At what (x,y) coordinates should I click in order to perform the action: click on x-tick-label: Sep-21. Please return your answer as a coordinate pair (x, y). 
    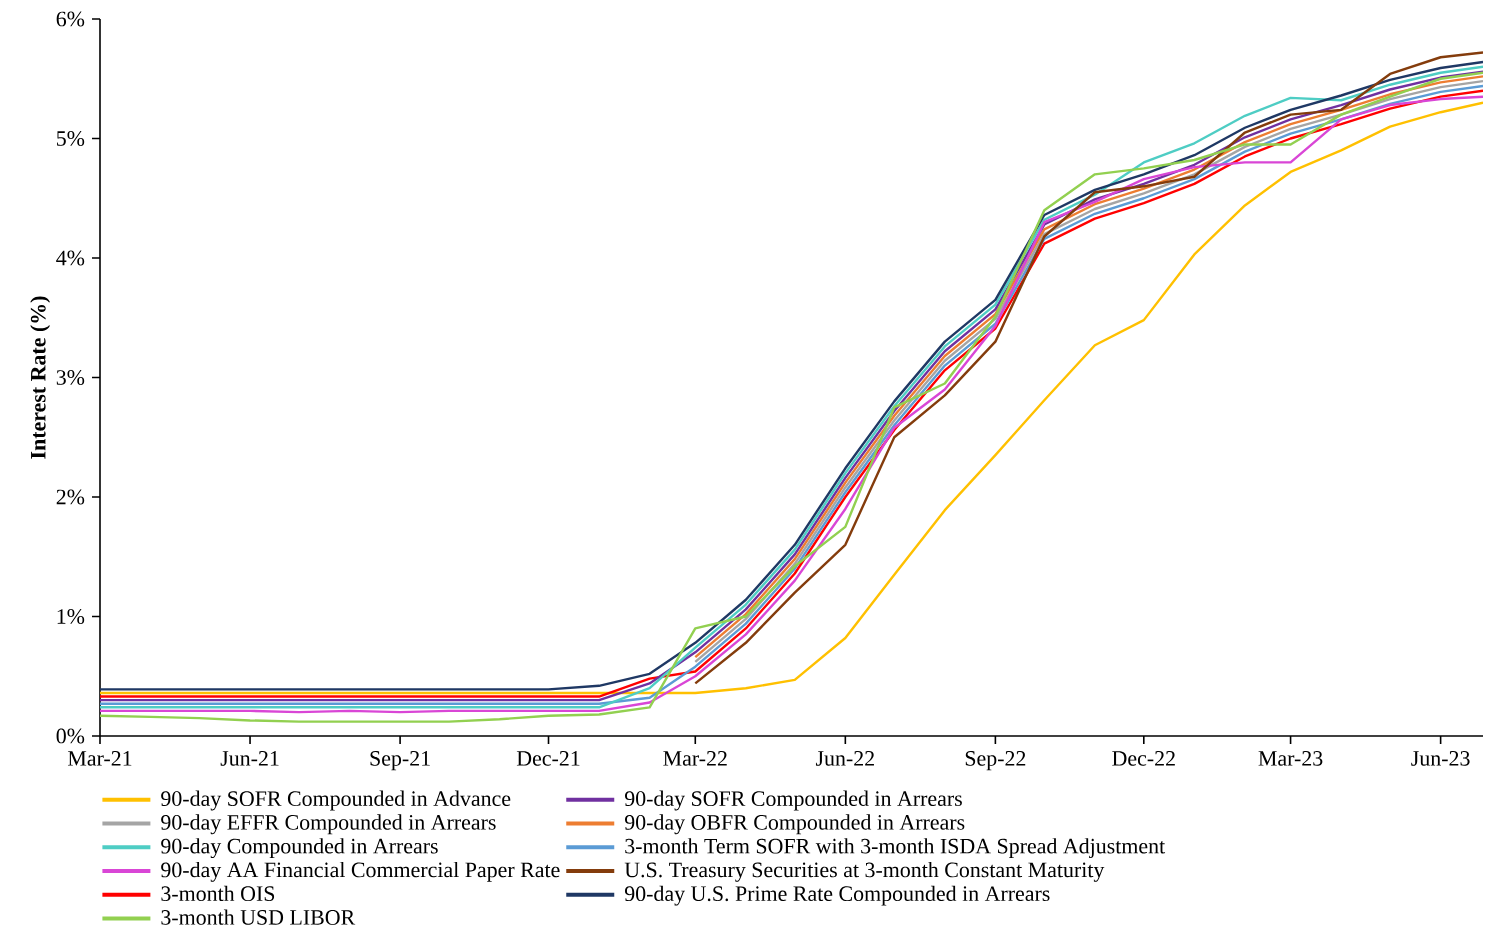
    Looking at the image, I should click on (400, 761).